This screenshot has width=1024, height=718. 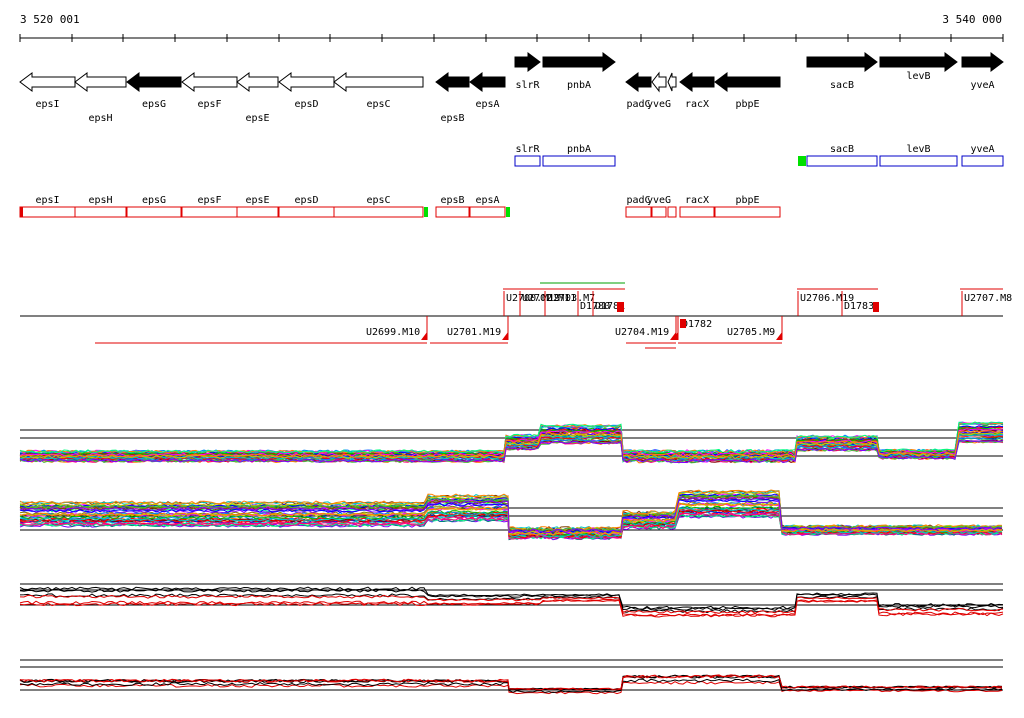 What do you see at coordinates (982, 85) in the screenshot?
I see `gene-label-yveA: yveA` at bounding box center [982, 85].